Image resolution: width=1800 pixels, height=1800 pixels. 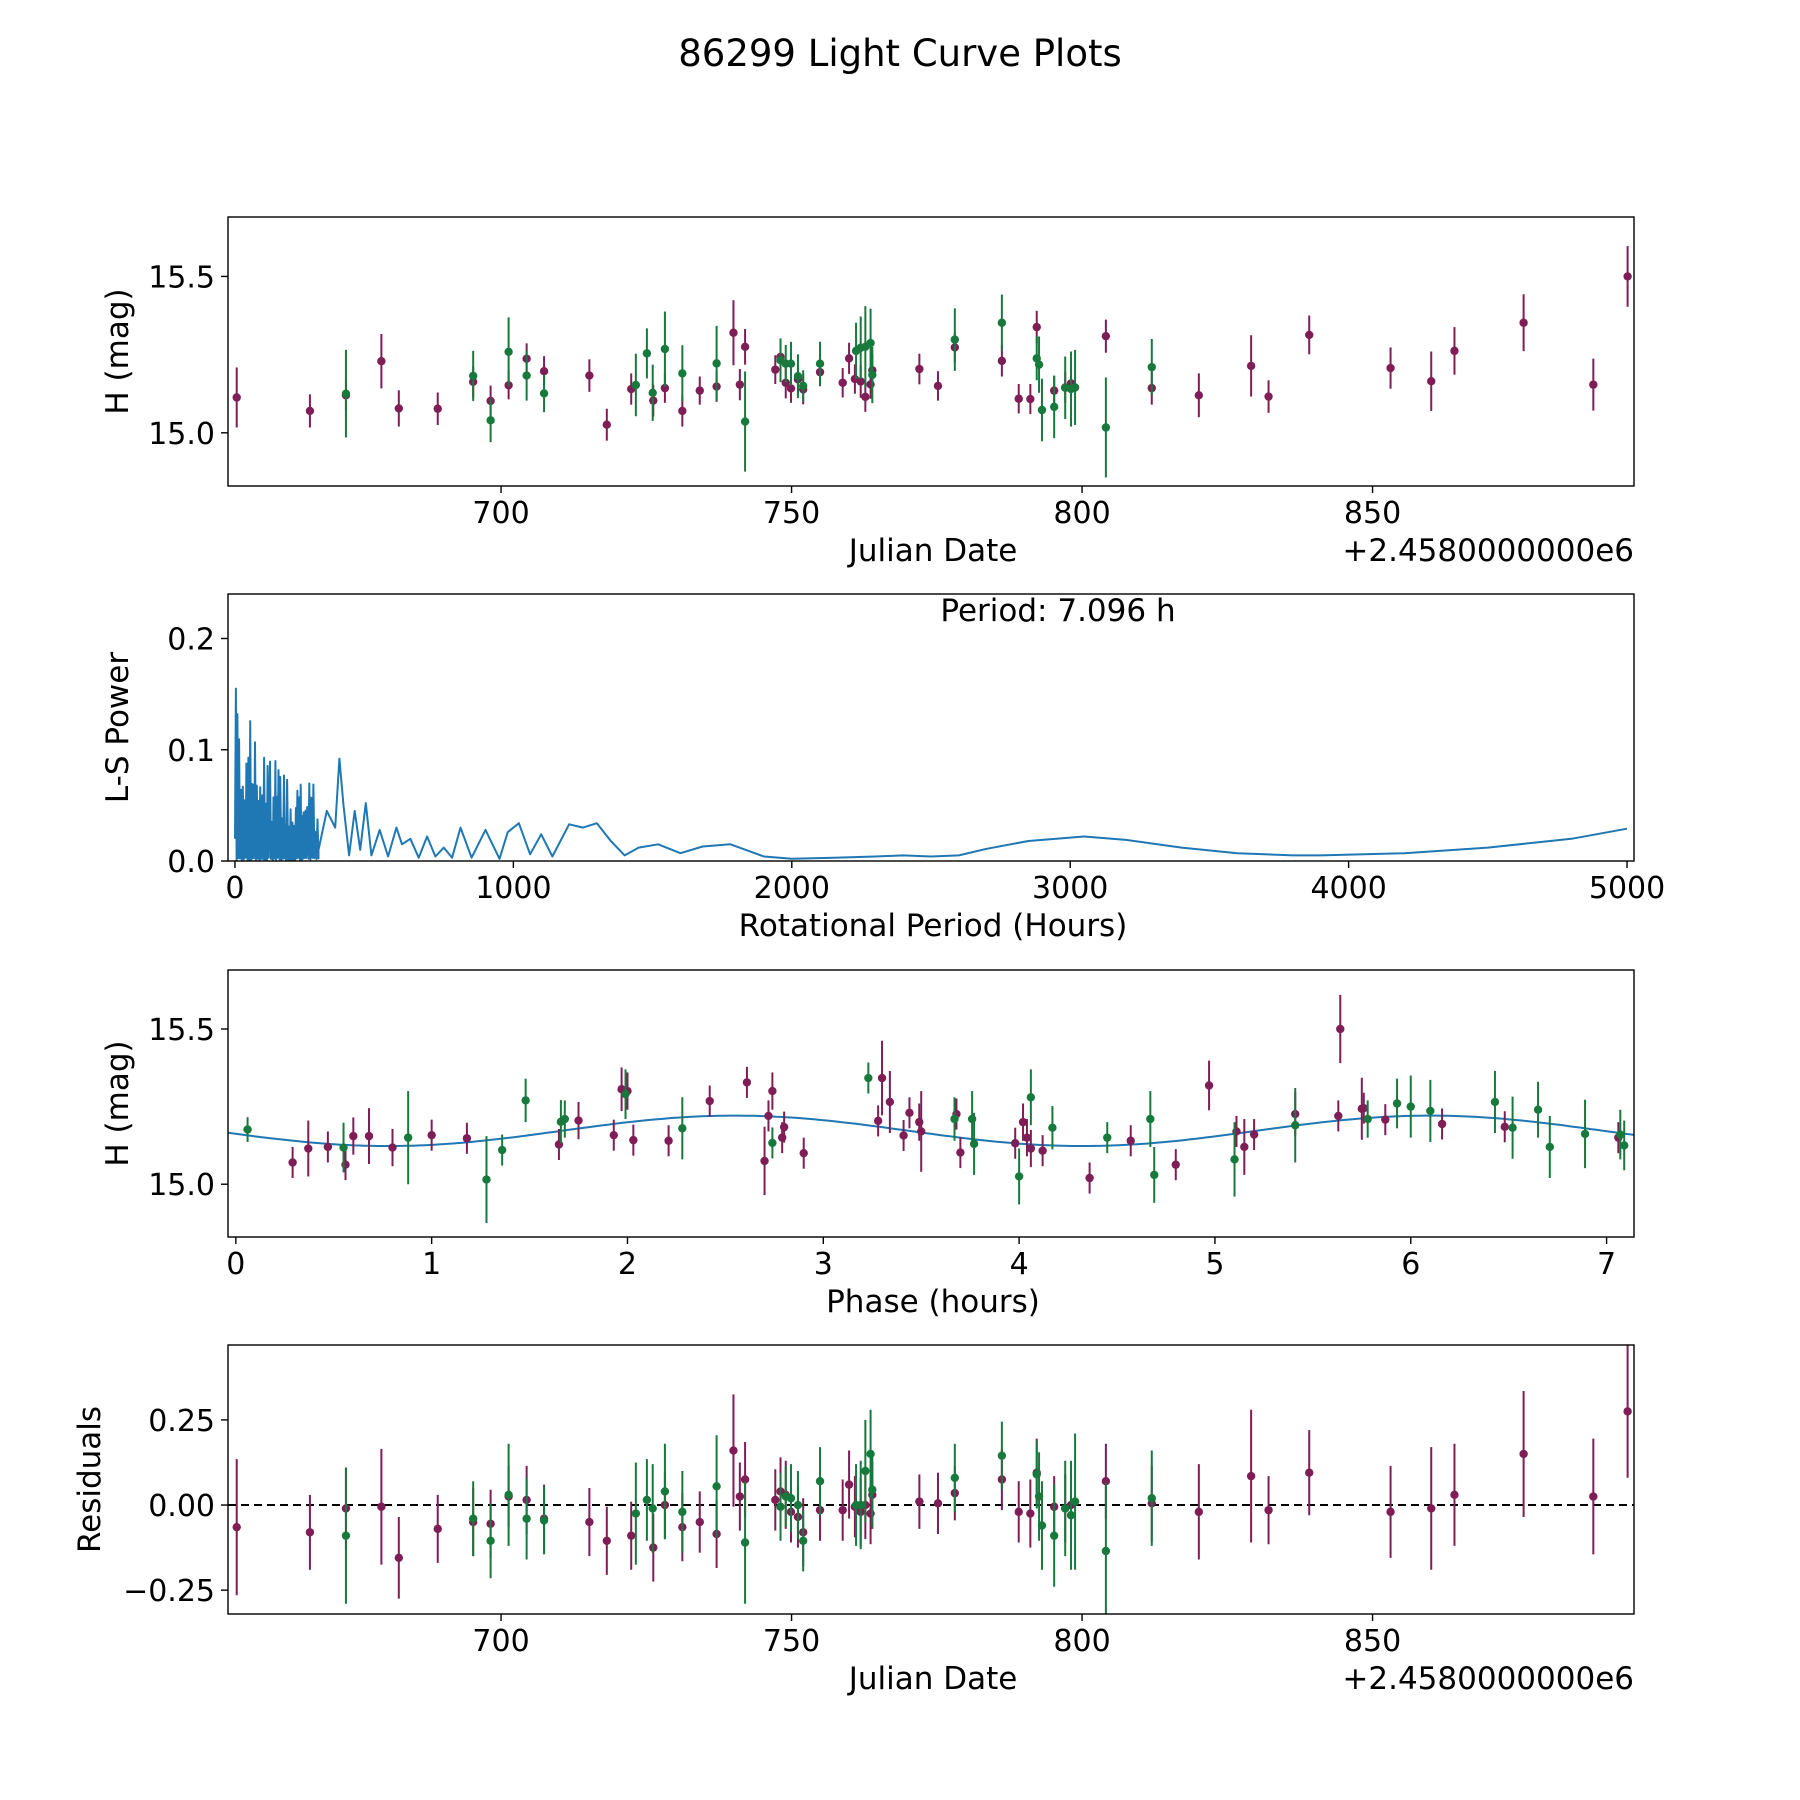 I want to click on x-offset-text: +2.4580000000e6, so click(x=1488, y=551).